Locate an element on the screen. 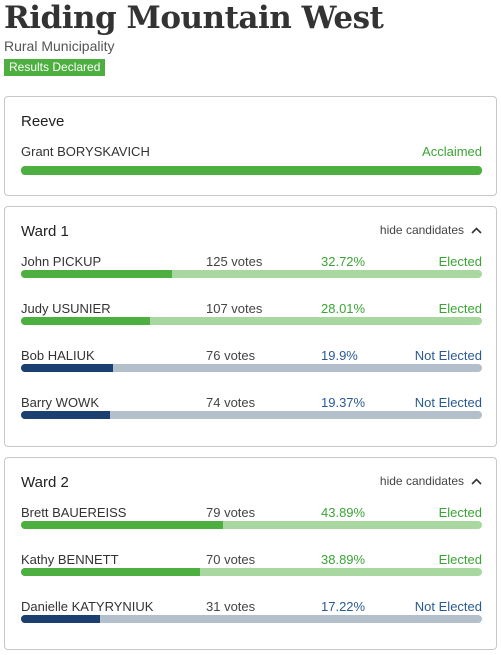 The height and width of the screenshot is (655, 501). candidate-name: Judy USUNIER is located at coordinates (66, 308).